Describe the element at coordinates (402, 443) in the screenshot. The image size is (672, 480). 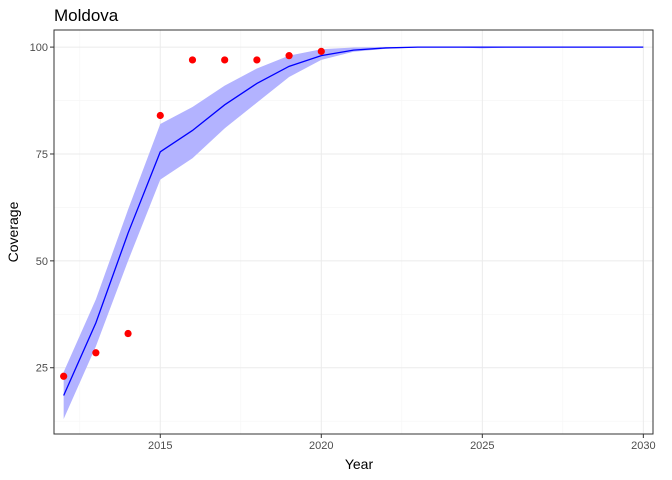
I see `x-axis: 2015 2020 2025 2030` at that location.